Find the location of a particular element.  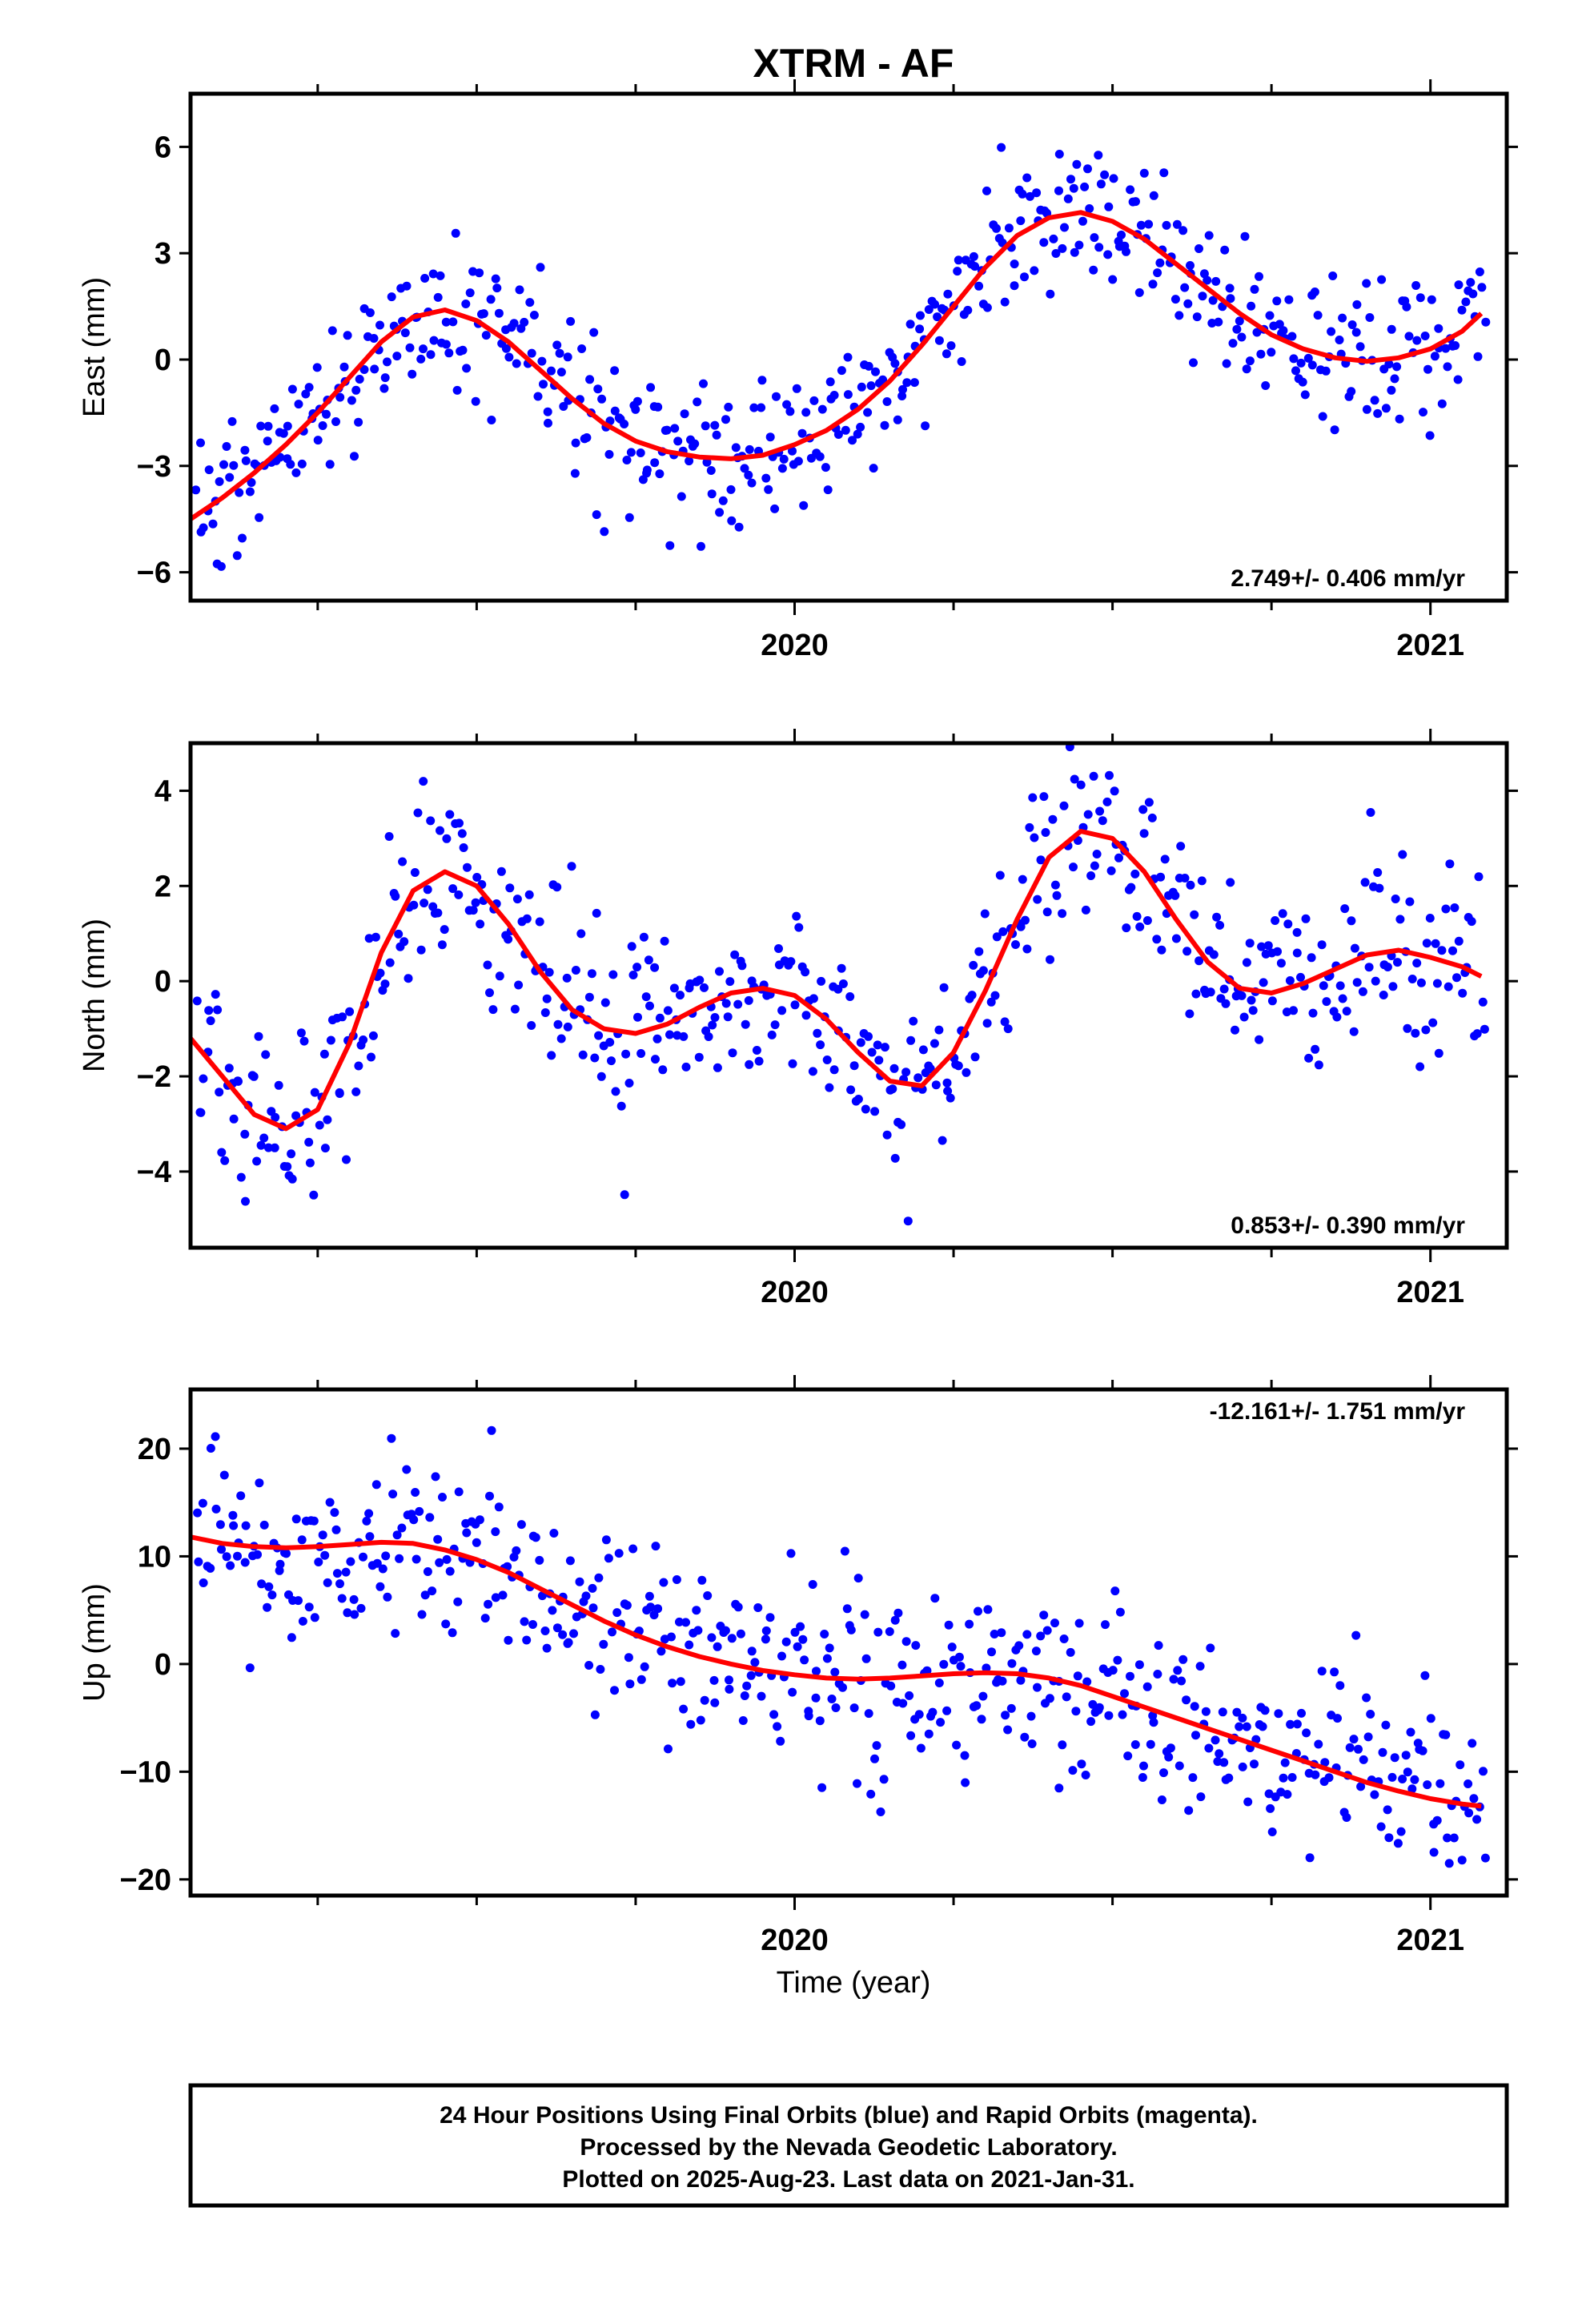

north-ytick-label: 4 is located at coordinates (163, 791).